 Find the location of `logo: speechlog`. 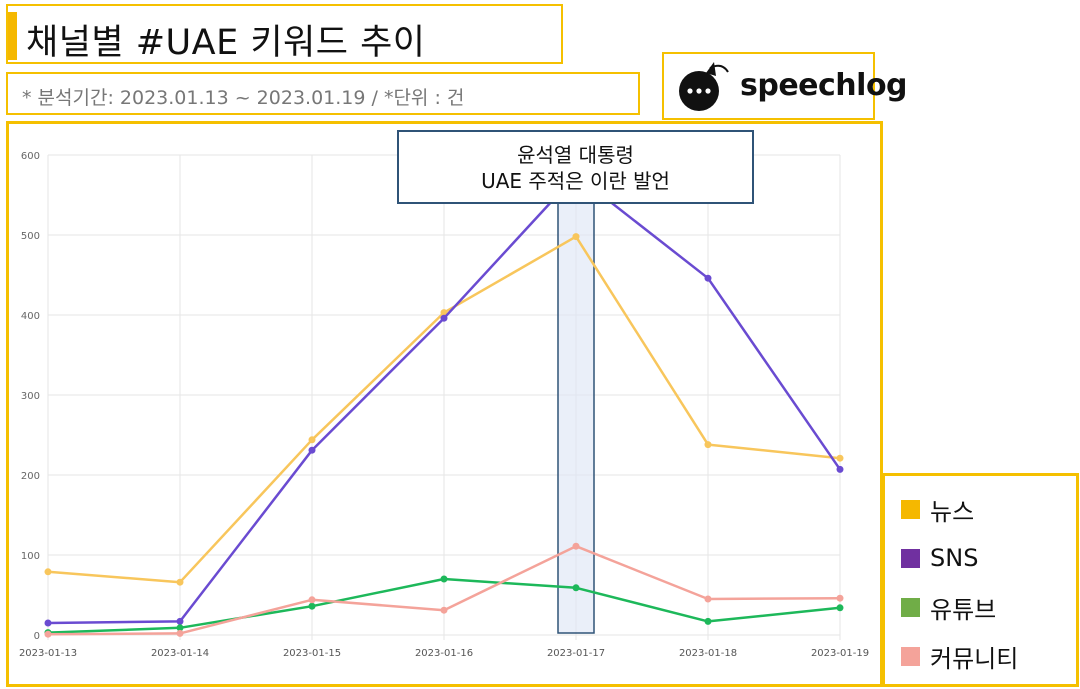

logo: speechlog is located at coordinates (785, 86).